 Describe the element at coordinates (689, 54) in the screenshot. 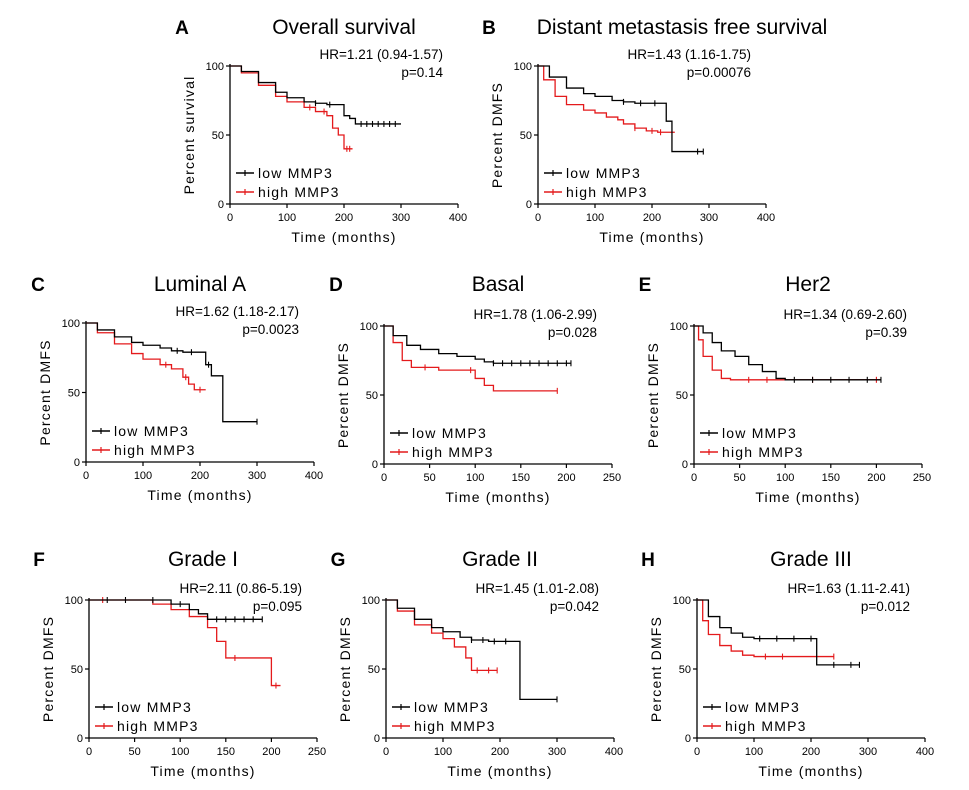

I see `hazard-ratio: HR=1.43 (1.16-1.75)` at that location.